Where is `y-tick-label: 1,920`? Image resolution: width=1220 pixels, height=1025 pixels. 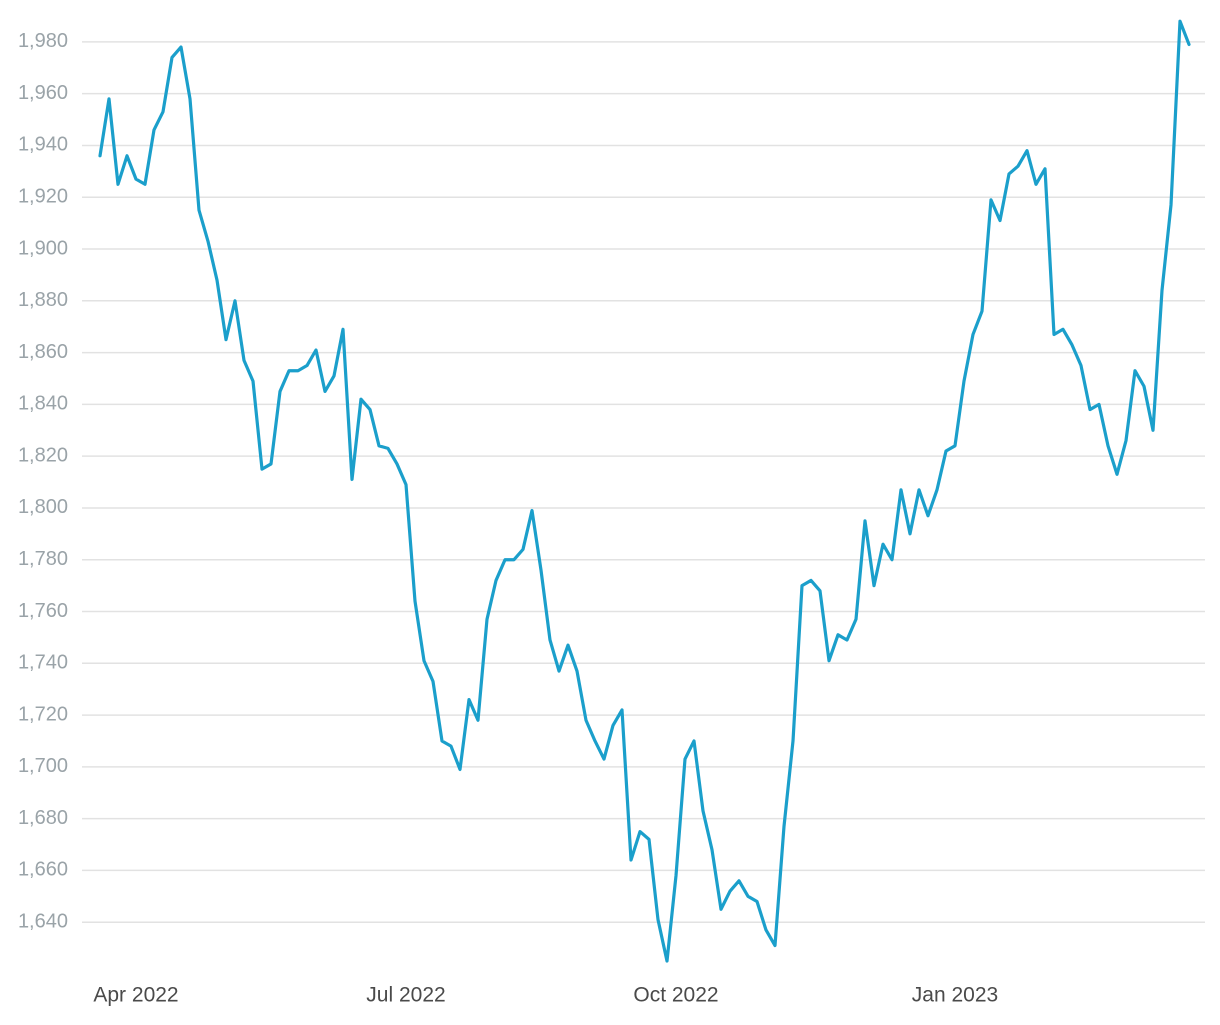 y-tick-label: 1,920 is located at coordinates (43, 197).